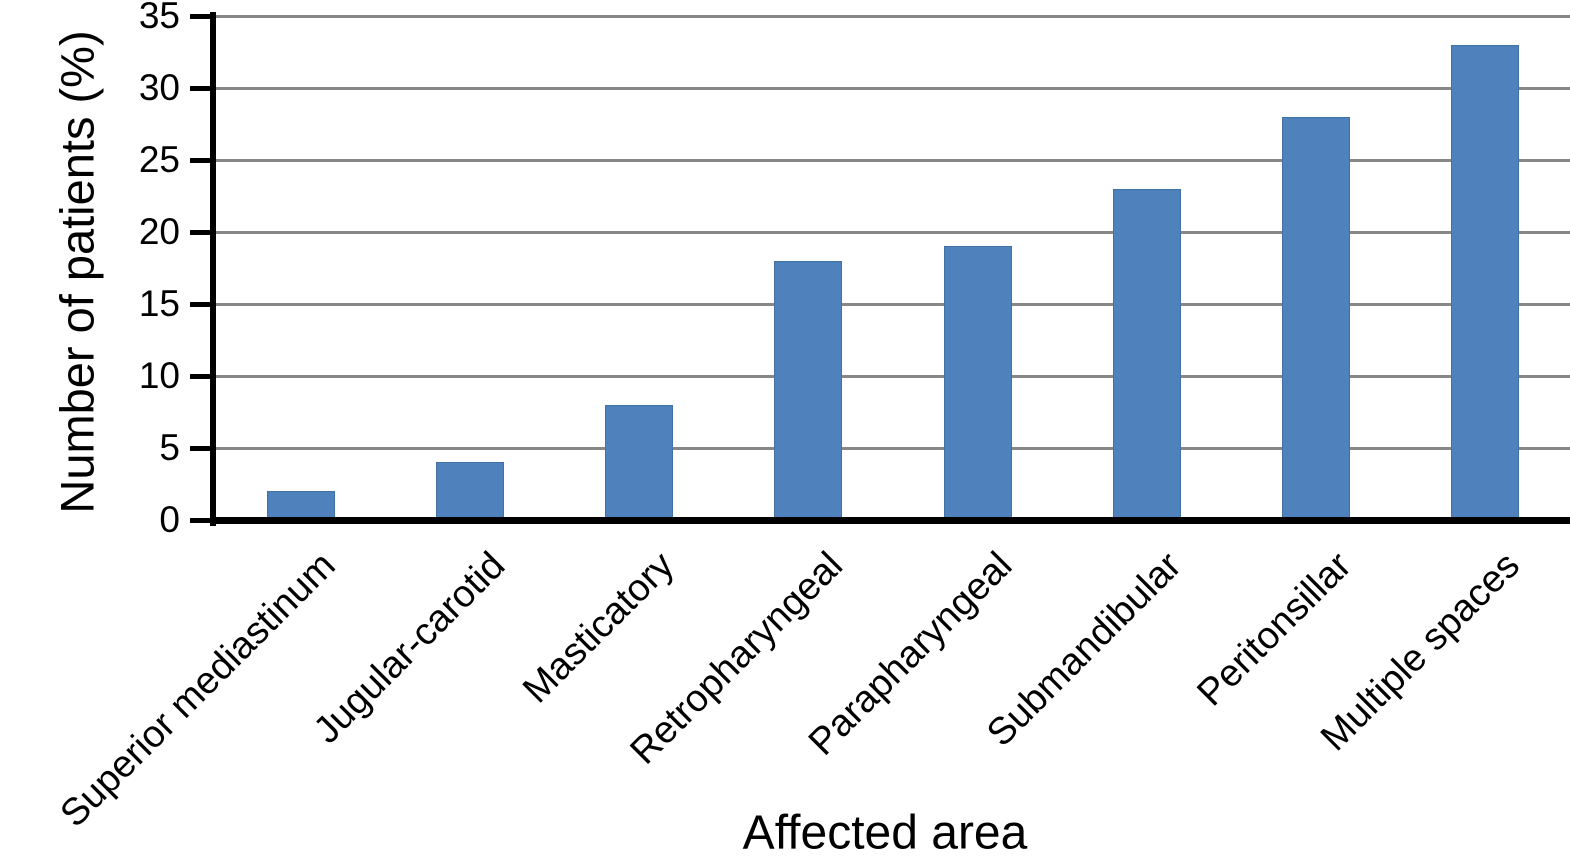 The width and height of the screenshot is (1570, 861). Describe the element at coordinates (159, 87) in the screenshot. I see `y-tick-label: 30` at that location.